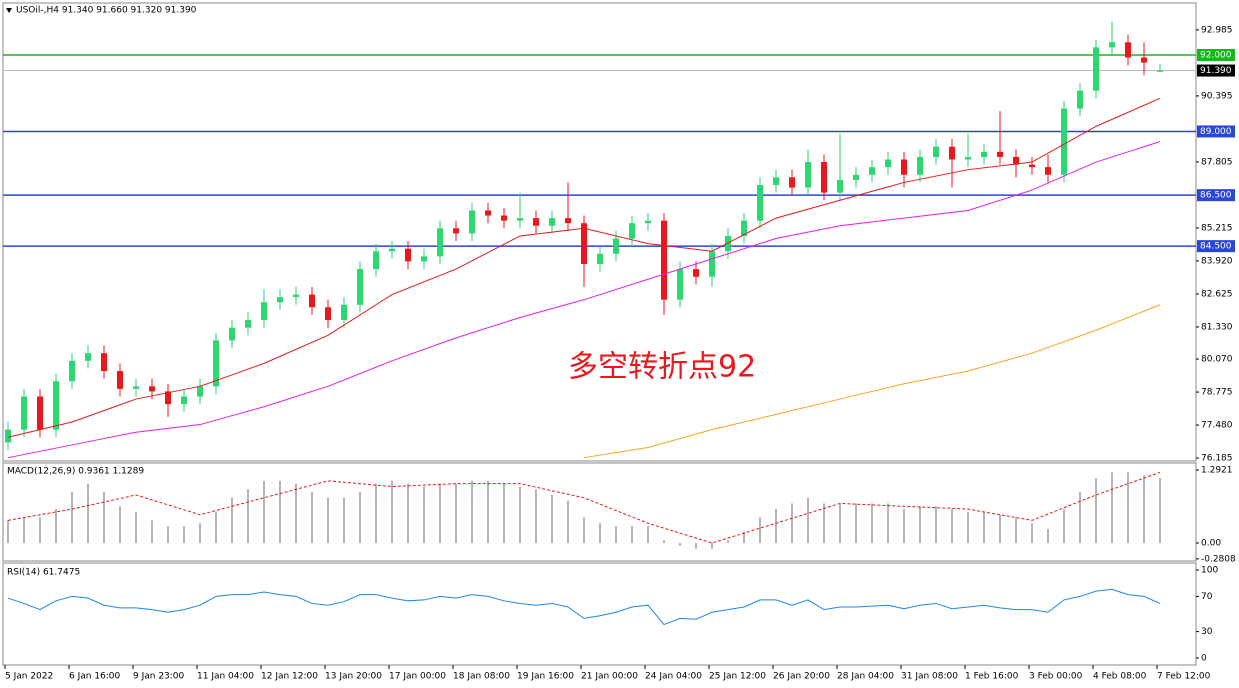 This screenshot has height=688, width=1239. I want to click on symbol-menu-arrow, so click(9, 10).